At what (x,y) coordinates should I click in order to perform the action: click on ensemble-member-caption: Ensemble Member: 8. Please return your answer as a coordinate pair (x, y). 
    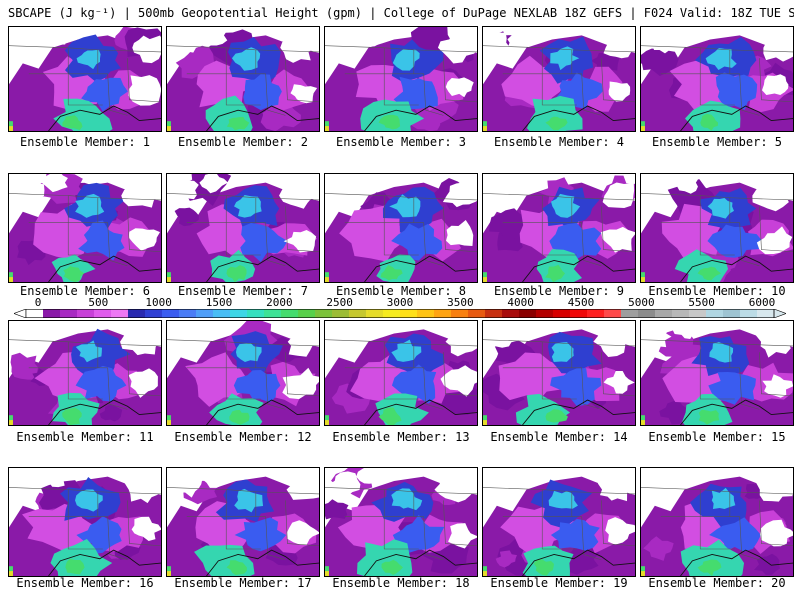
    Looking at the image, I should click on (401, 291).